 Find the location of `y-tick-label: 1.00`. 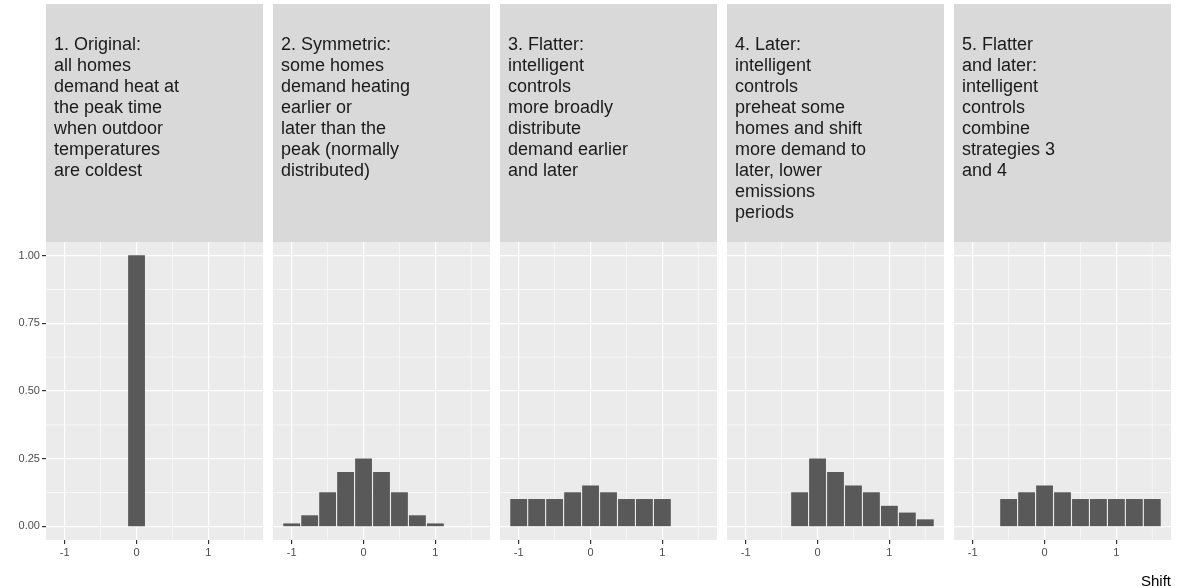

y-tick-label: 1.00 is located at coordinates (29, 254).